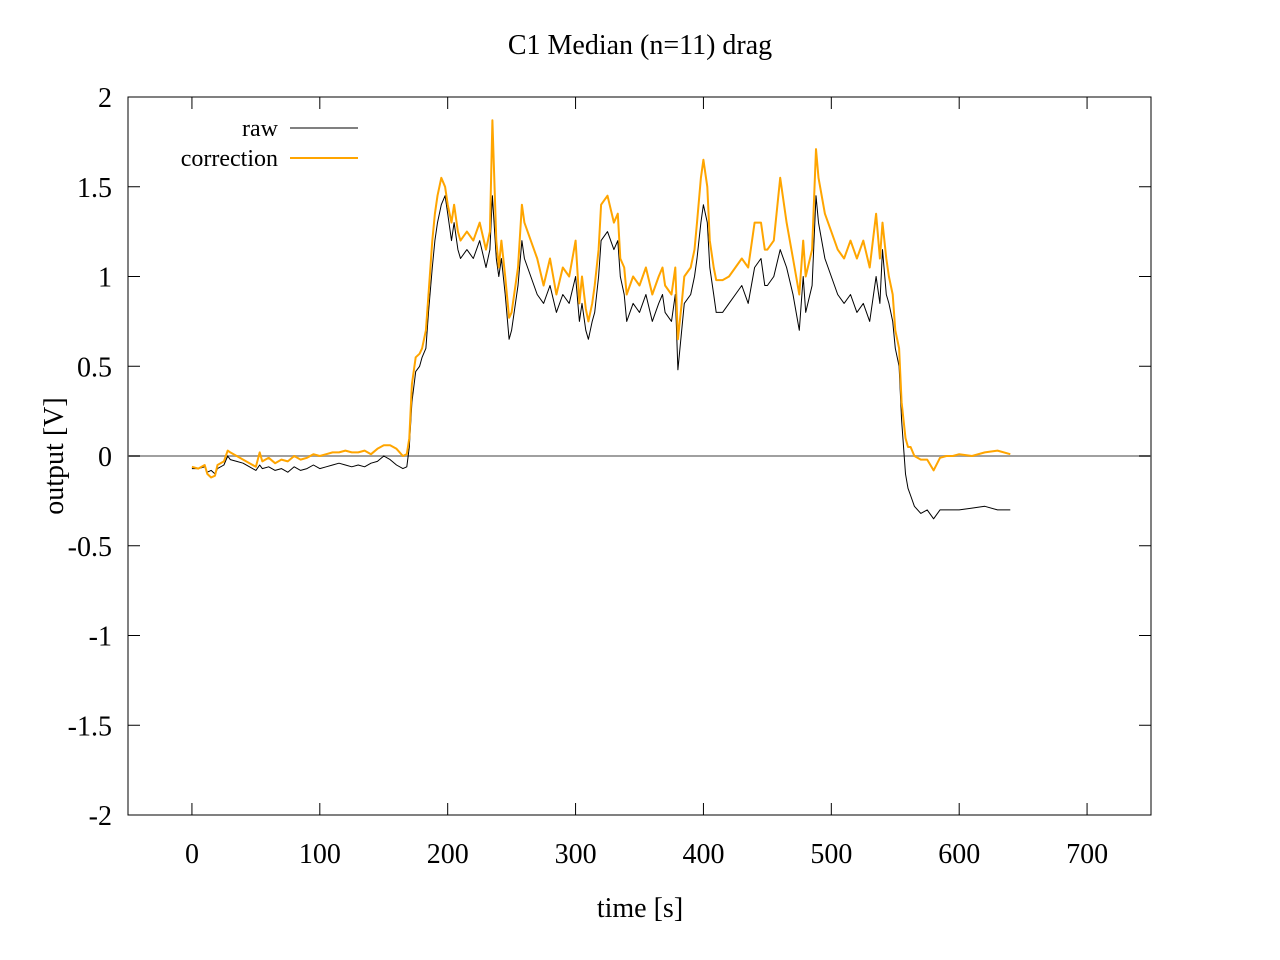 The image size is (1280, 960). What do you see at coordinates (959, 854) in the screenshot?
I see `x-tick-label: 600` at bounding box center [959, 854].